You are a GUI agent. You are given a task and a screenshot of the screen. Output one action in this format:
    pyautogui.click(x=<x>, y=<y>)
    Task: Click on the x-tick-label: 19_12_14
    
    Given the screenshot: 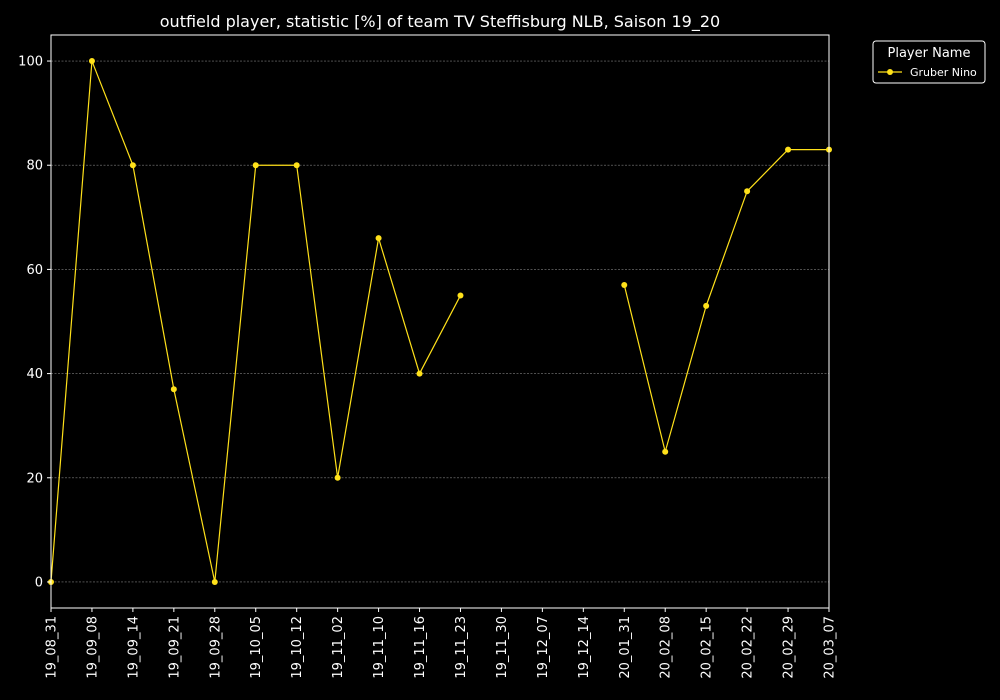 What is the action you would take?
    pyautogui.click(x=584, y=647)
    